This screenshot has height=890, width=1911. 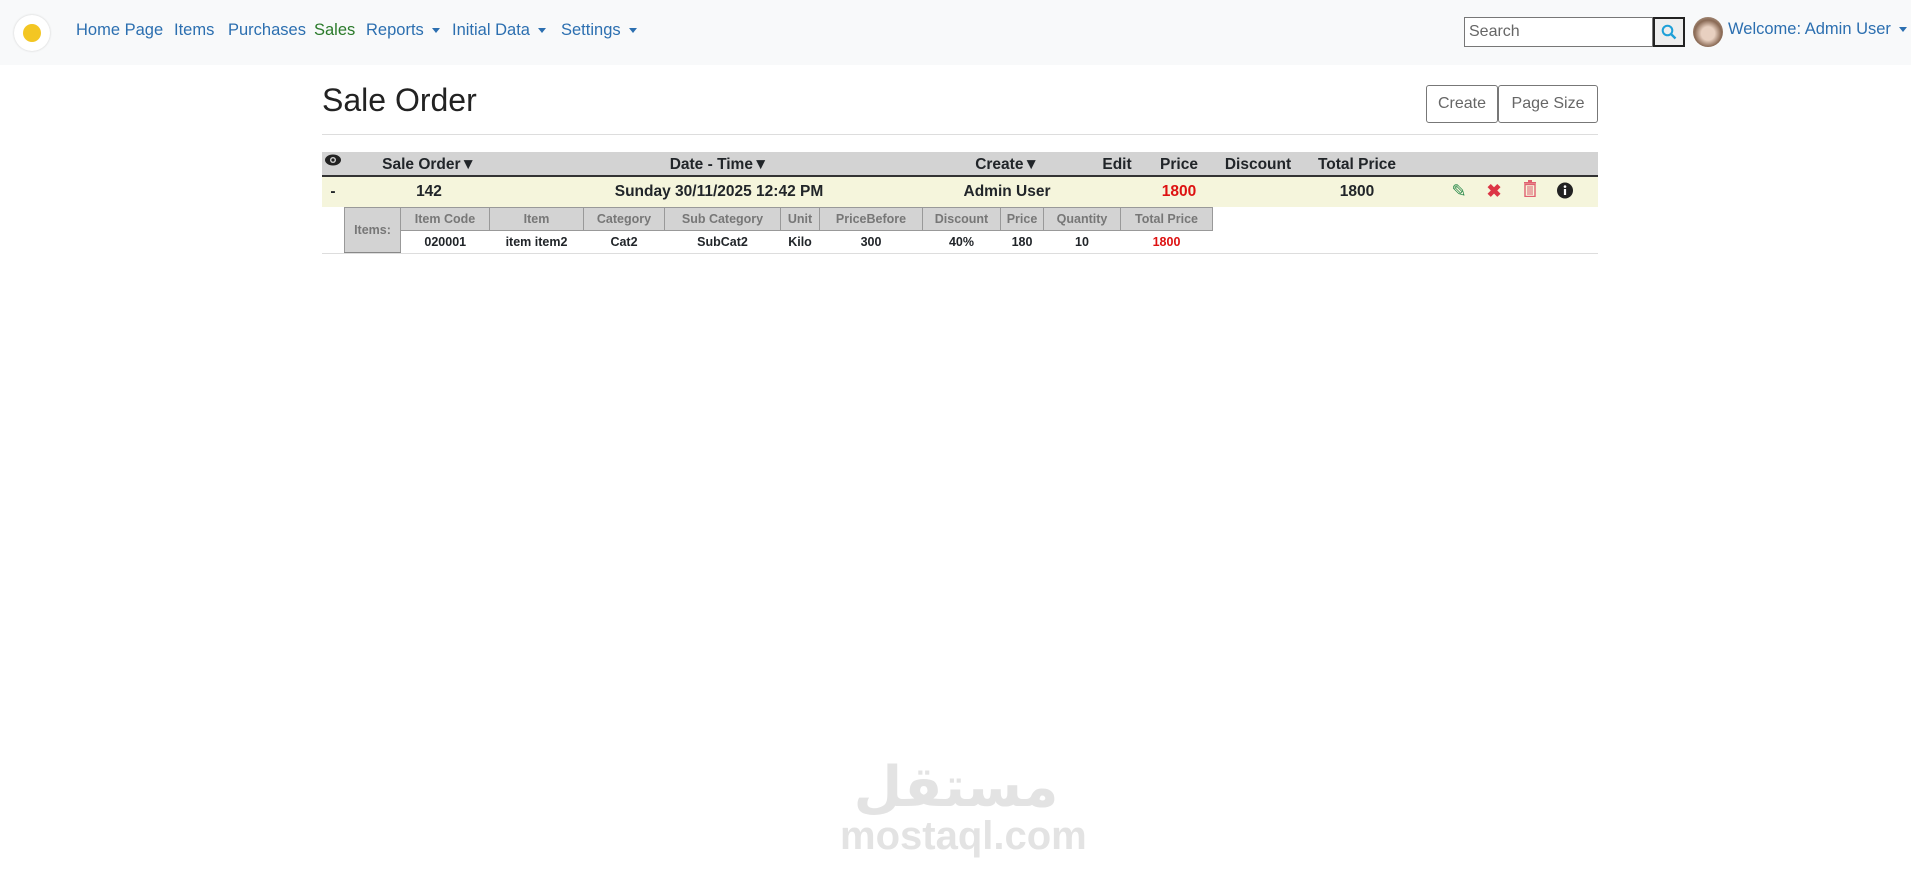 What do you see at coordinates (1022, 241) in the screenshot?
I see `item-price: 180` at bounding box center [1022, 241].